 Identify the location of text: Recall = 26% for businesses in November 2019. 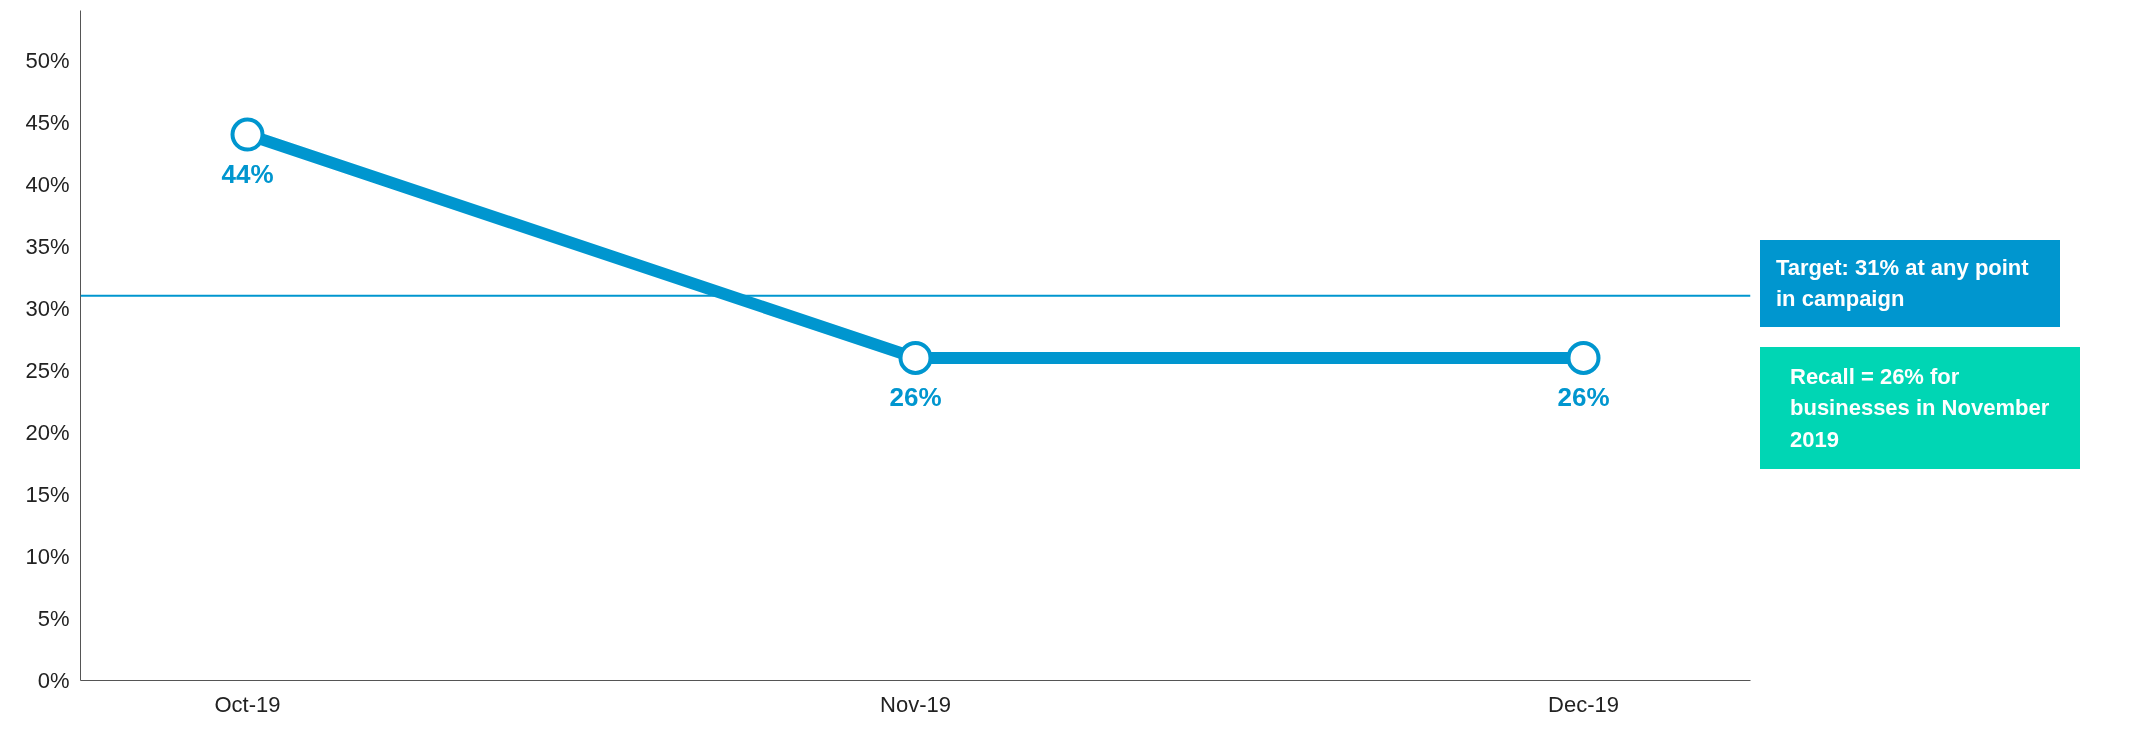
(1920, 408).